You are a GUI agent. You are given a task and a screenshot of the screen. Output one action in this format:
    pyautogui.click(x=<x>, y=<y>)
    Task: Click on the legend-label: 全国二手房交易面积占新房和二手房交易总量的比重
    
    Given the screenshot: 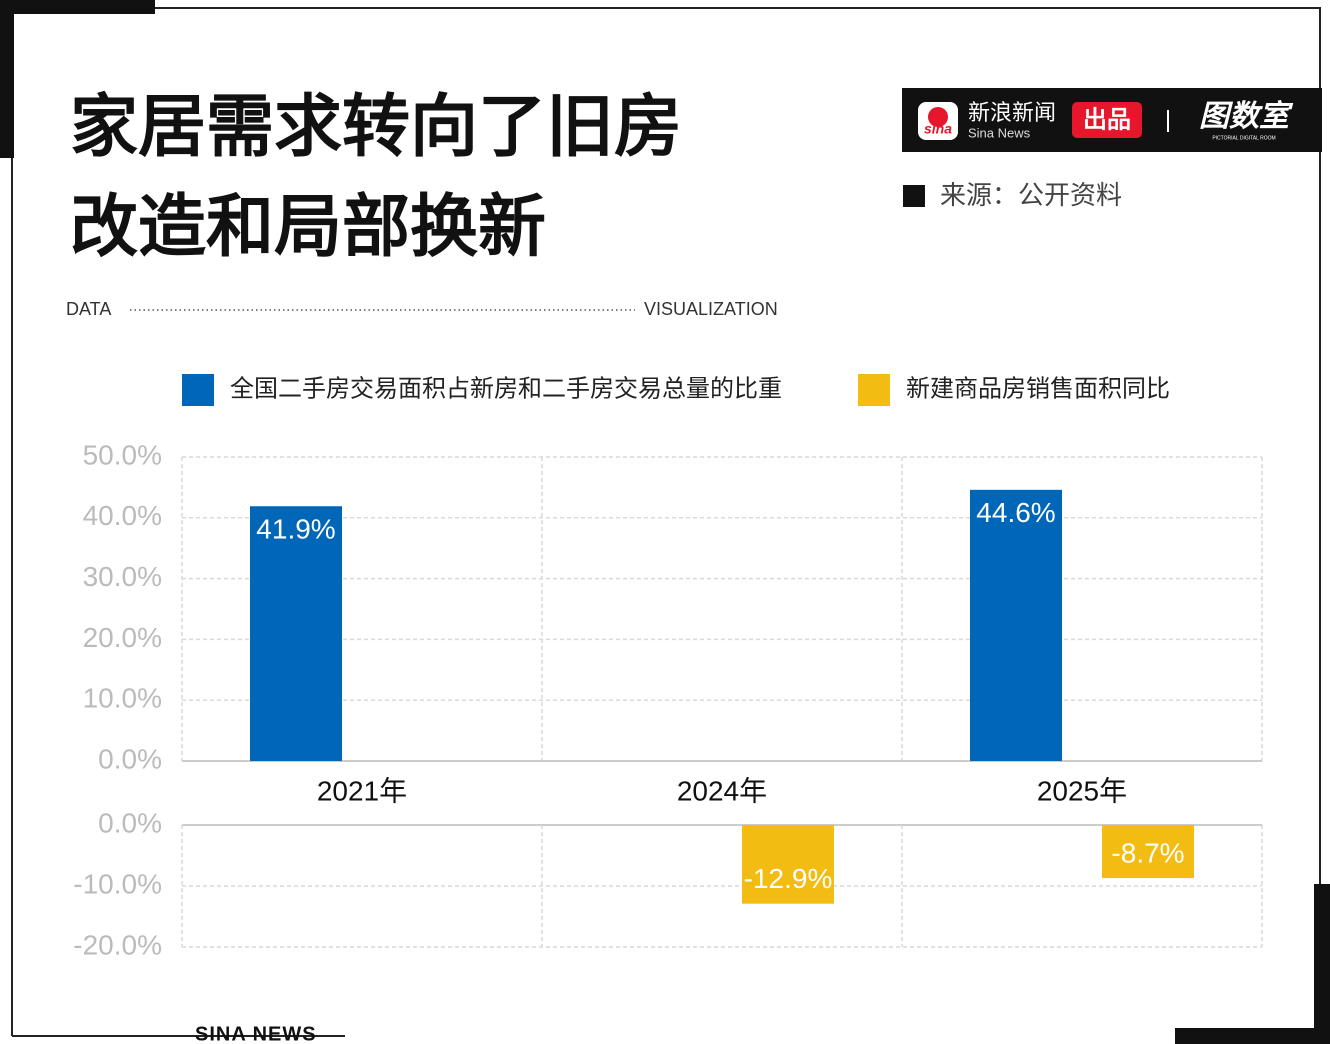 What is the action you would take?
    pyautogui.click(x=506, y=388)
    